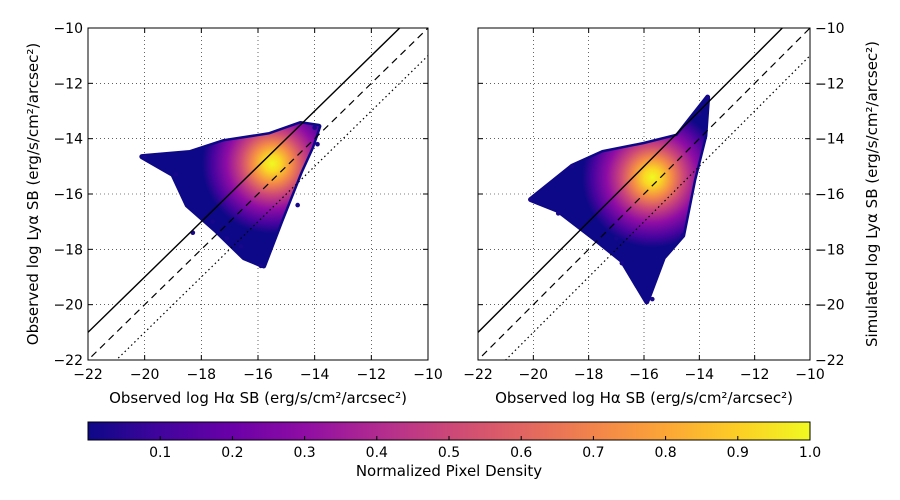  Describe the element at coordinates (304, 453) in the screenshot. I see `colorbar-tick-label: 0.3` at that location.